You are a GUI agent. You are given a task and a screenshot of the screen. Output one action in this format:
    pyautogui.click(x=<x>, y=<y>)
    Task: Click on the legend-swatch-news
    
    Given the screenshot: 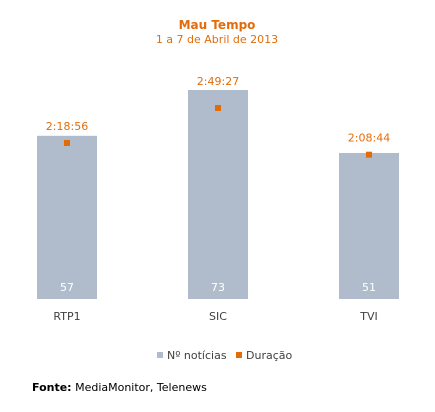 What is the action you would take?
    pyautogui.click(x=160, y=355)
    